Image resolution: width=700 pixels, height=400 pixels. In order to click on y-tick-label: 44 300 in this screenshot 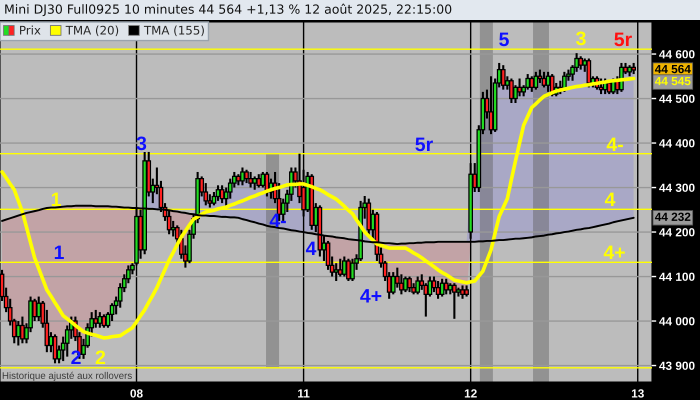, I will do `click(677, 188)`.